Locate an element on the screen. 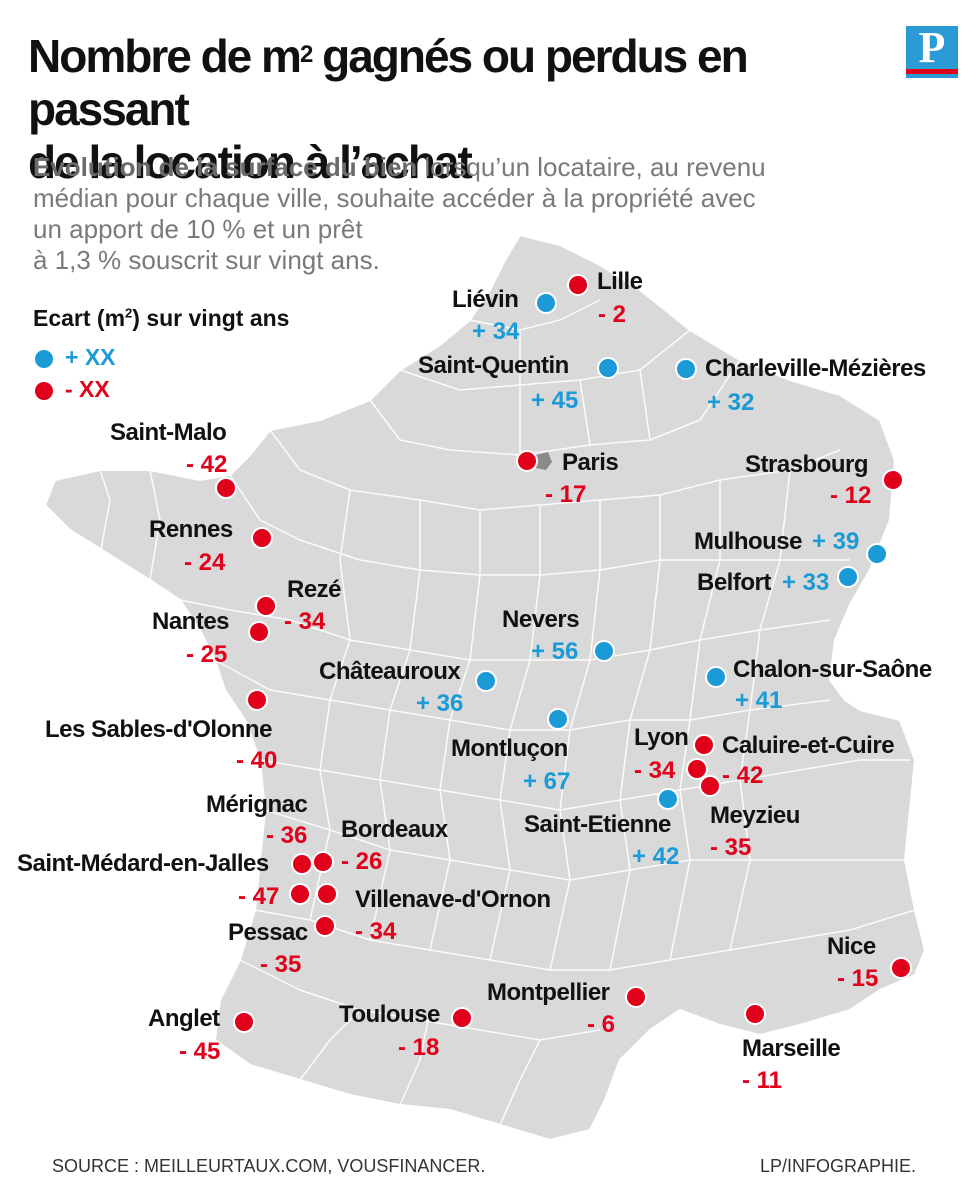 The image size is (977, 1200). city-marker-toulouse is located at coordinates (462, 1018).